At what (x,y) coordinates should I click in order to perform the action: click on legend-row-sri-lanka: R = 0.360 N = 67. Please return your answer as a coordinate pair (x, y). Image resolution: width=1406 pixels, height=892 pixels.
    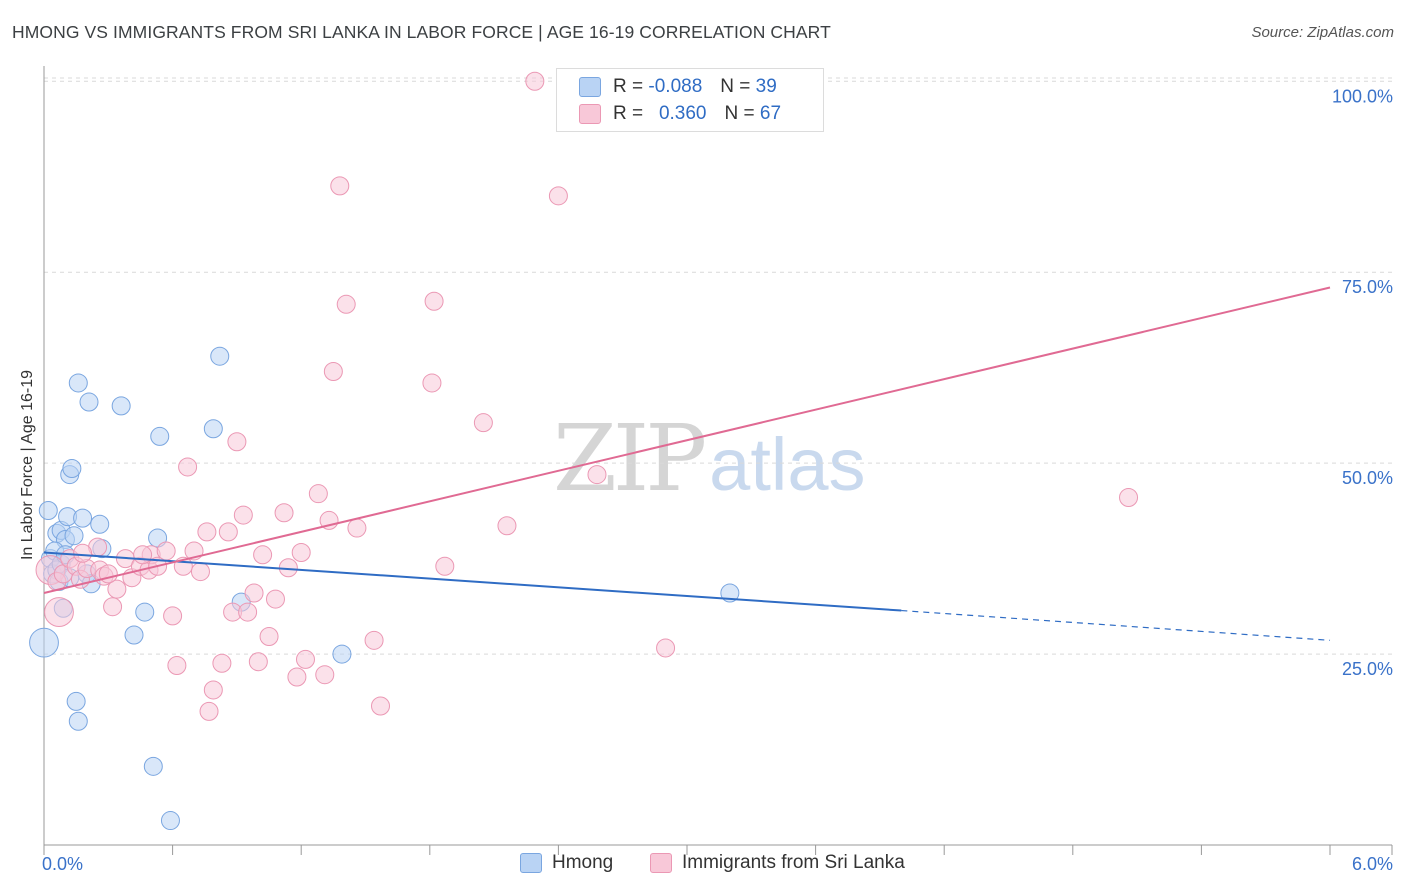
    Looking at the image, I should click on (680, 114).